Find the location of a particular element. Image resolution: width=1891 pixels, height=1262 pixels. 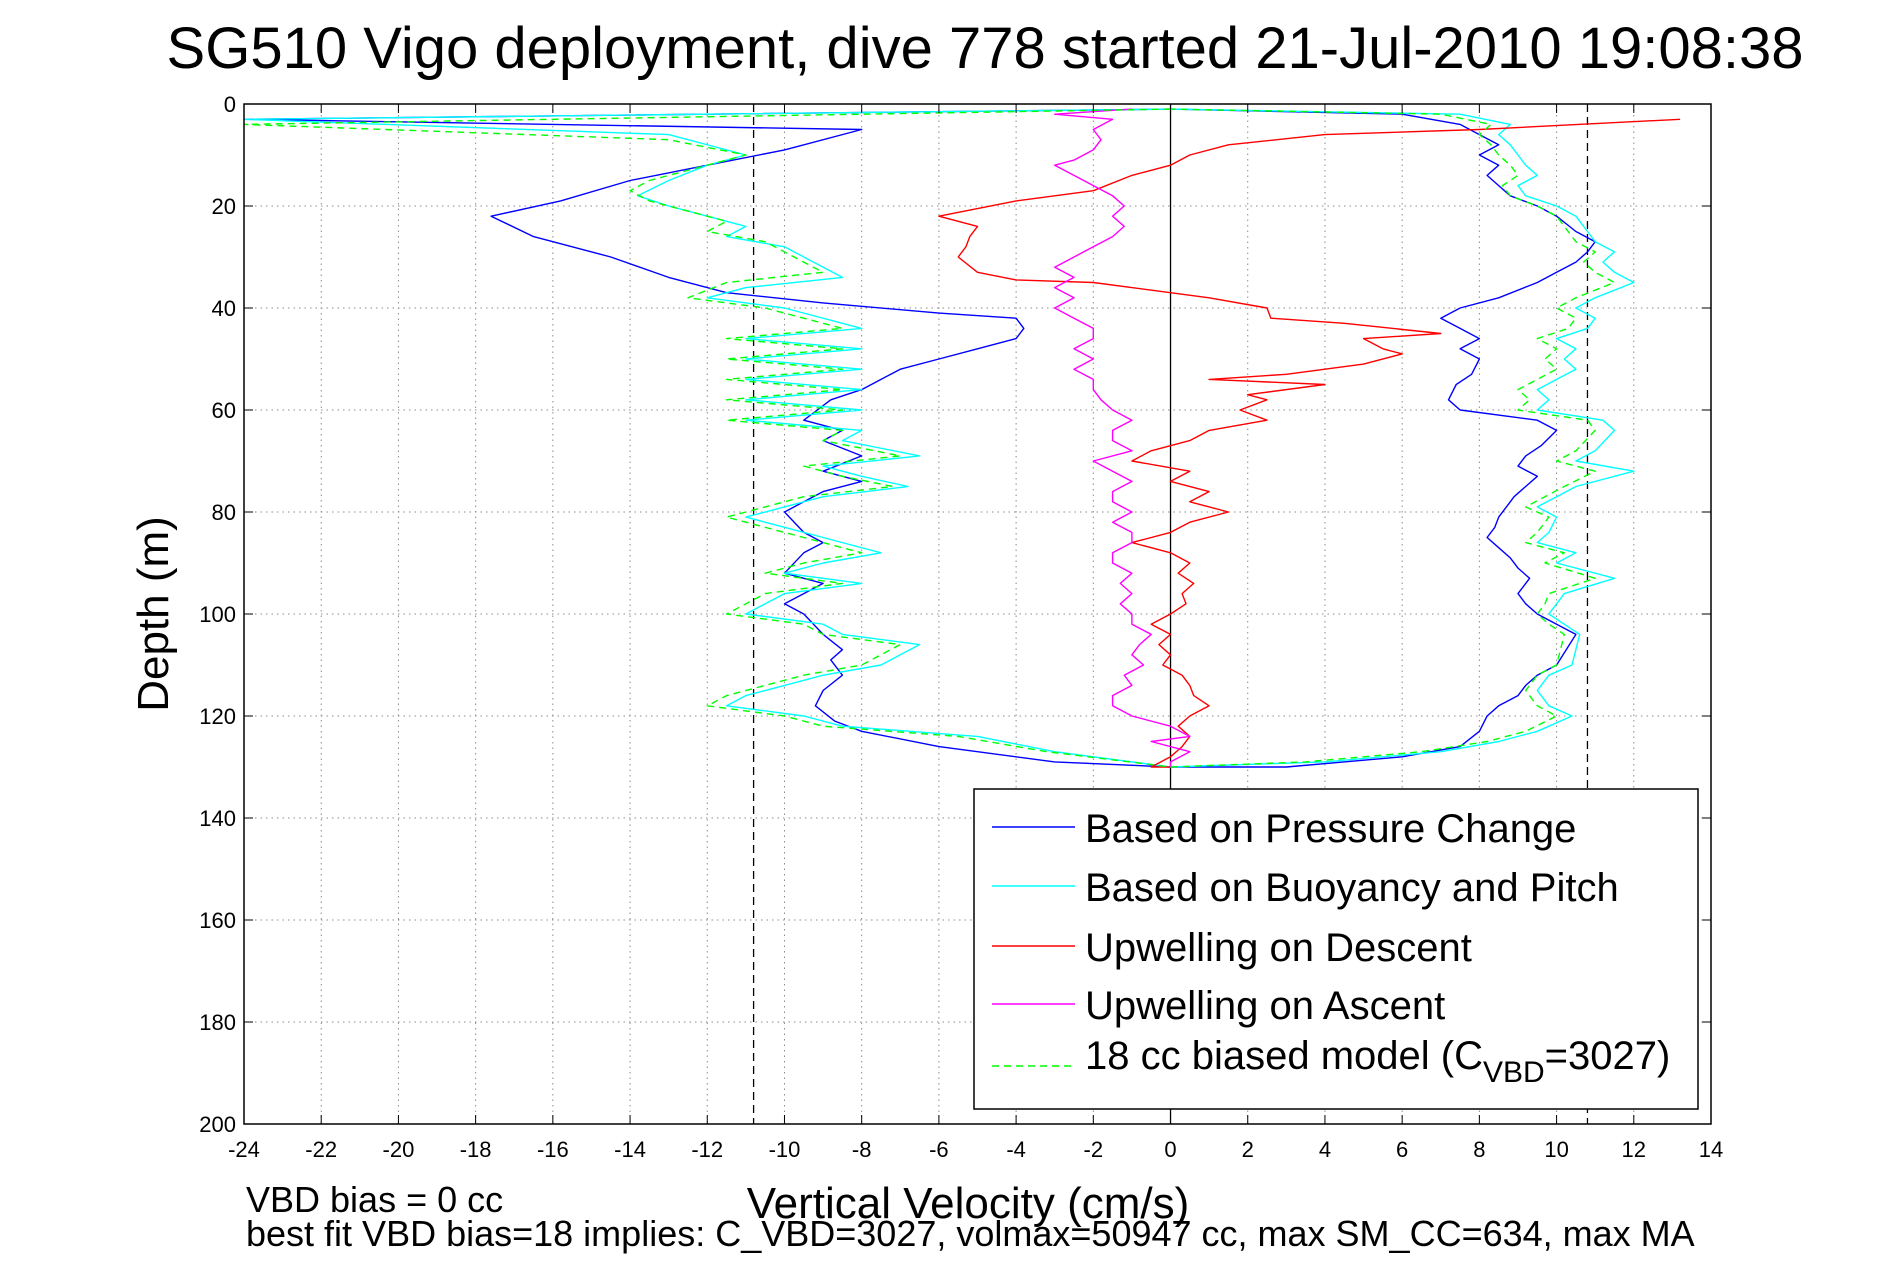

x-tick-label: 4 is located at coordinates (1325, 1149).